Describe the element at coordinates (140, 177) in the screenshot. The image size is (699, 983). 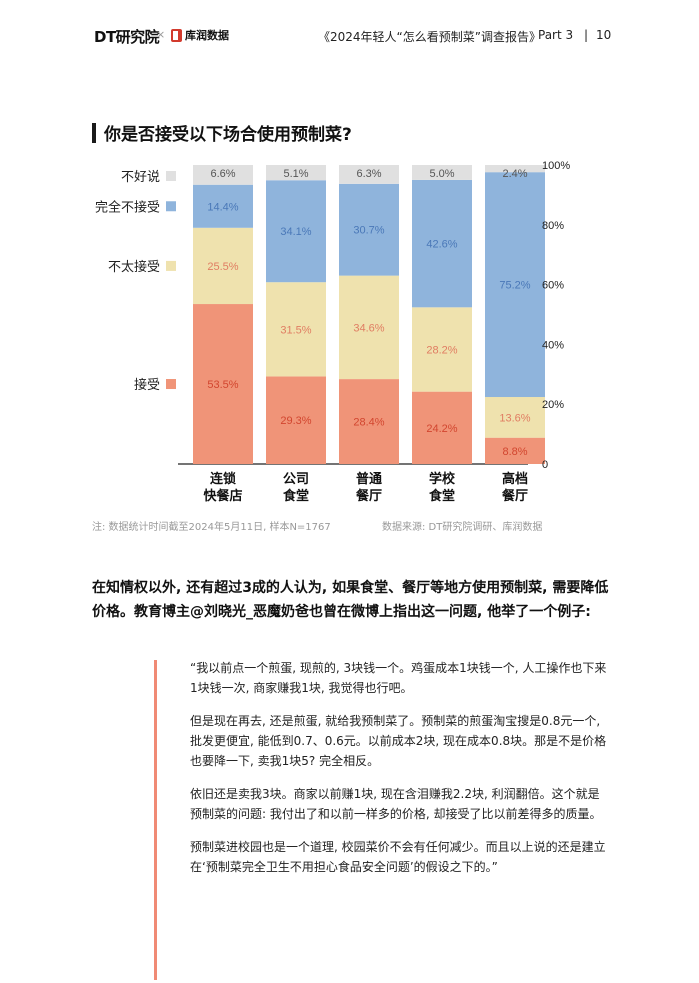
I see `legend-label: 不好说` at that location.